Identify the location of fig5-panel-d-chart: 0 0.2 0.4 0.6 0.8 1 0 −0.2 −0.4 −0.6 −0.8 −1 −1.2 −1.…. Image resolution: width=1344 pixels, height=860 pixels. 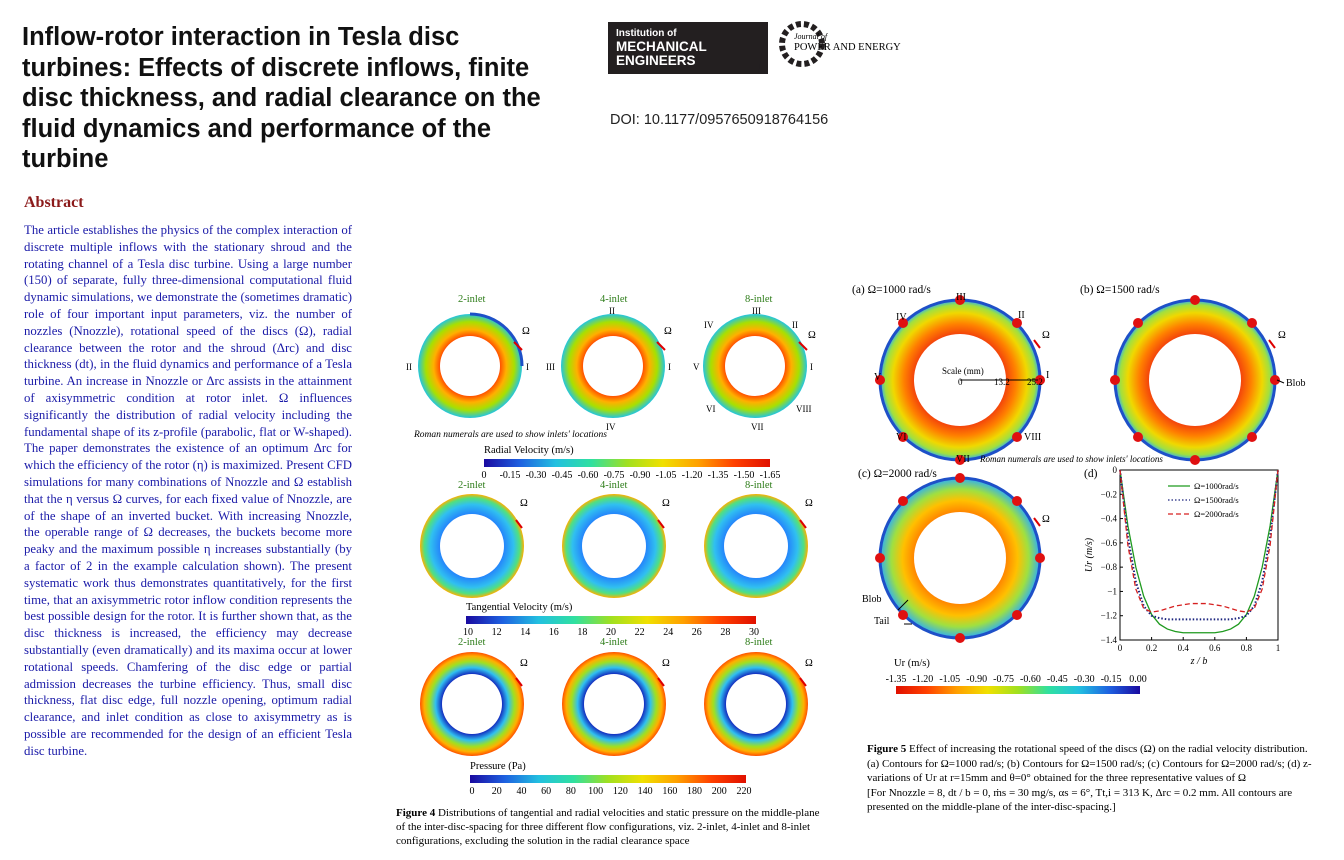
(1182, 566).